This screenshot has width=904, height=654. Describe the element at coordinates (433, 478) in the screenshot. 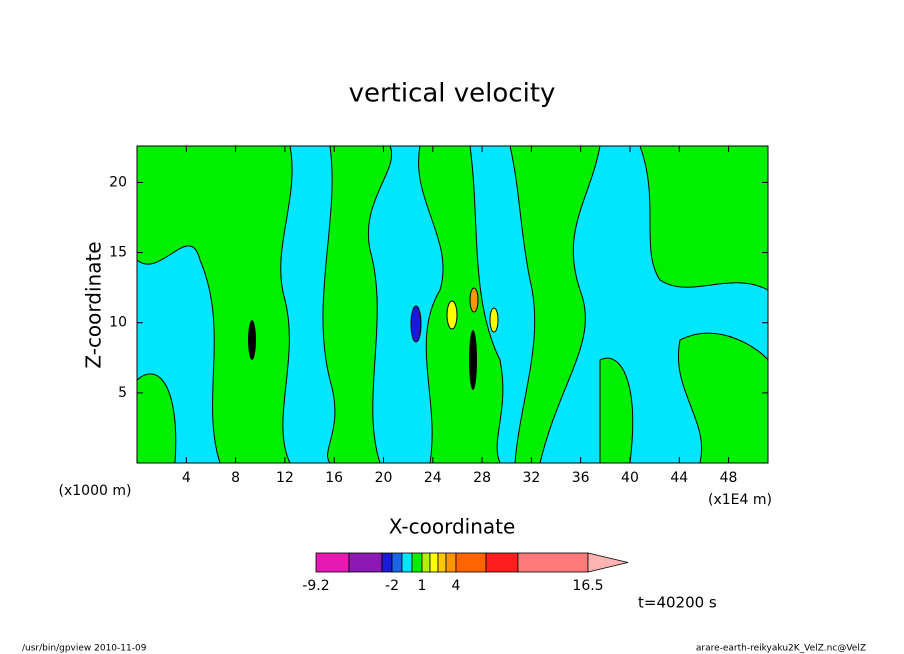

I see `x-tick-label: 24` at that location.